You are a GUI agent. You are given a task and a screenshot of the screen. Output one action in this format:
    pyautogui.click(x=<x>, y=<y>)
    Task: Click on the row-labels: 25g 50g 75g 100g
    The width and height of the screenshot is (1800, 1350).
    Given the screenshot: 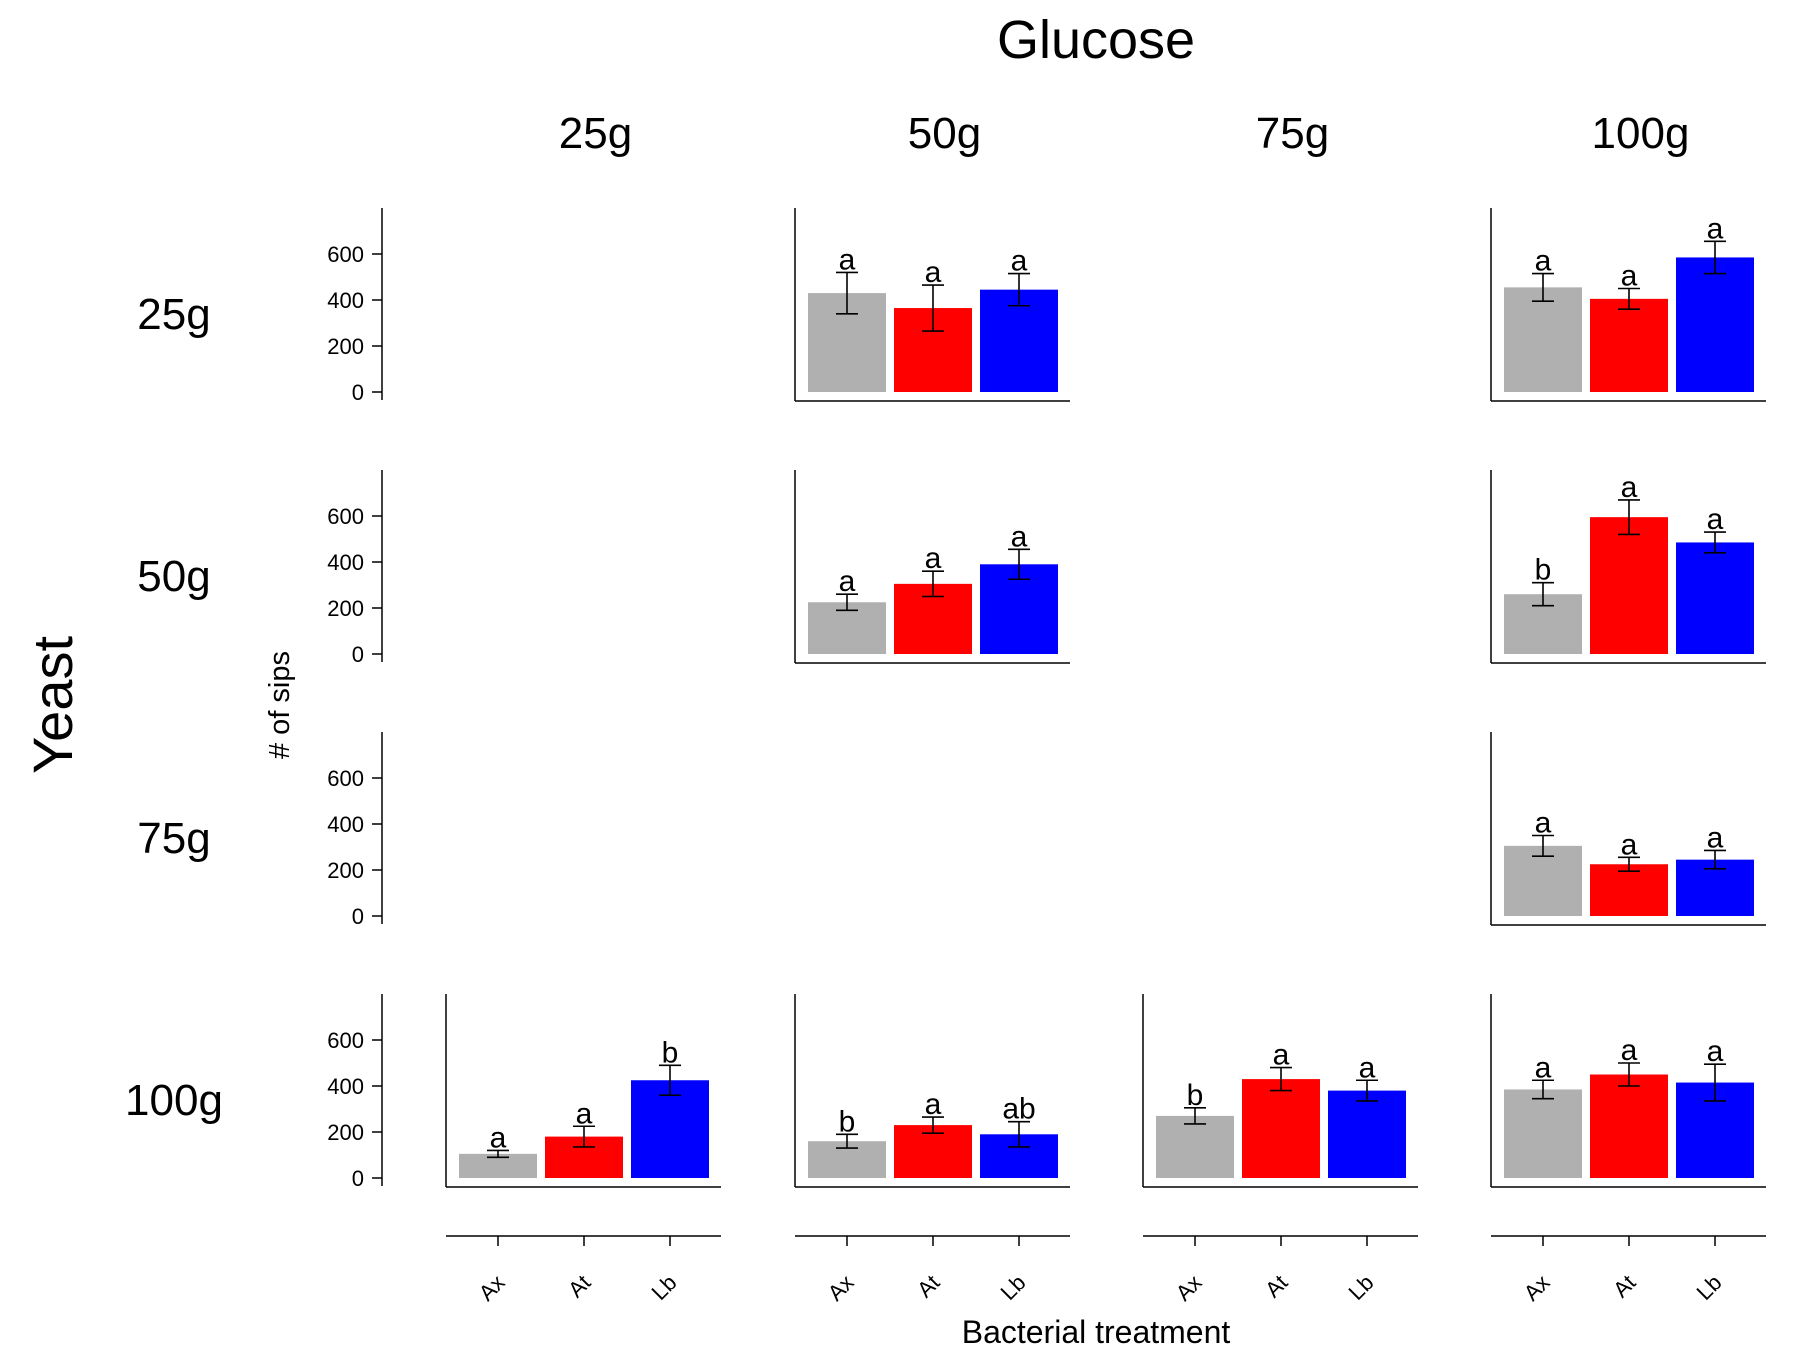 What is the action you would take?
    pyautogui.click(x=174, y=707)
    